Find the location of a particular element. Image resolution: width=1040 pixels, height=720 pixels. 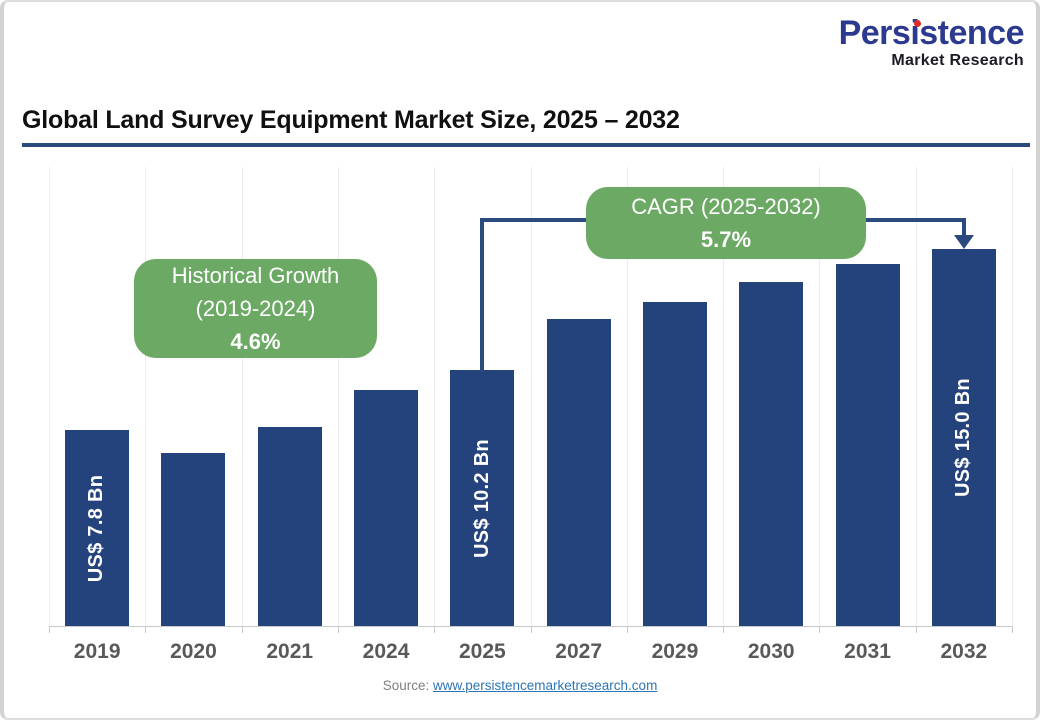

historical-growth-callout: Historical Growth (2019-2024) 4.6% is located at coordinates (255, 308).